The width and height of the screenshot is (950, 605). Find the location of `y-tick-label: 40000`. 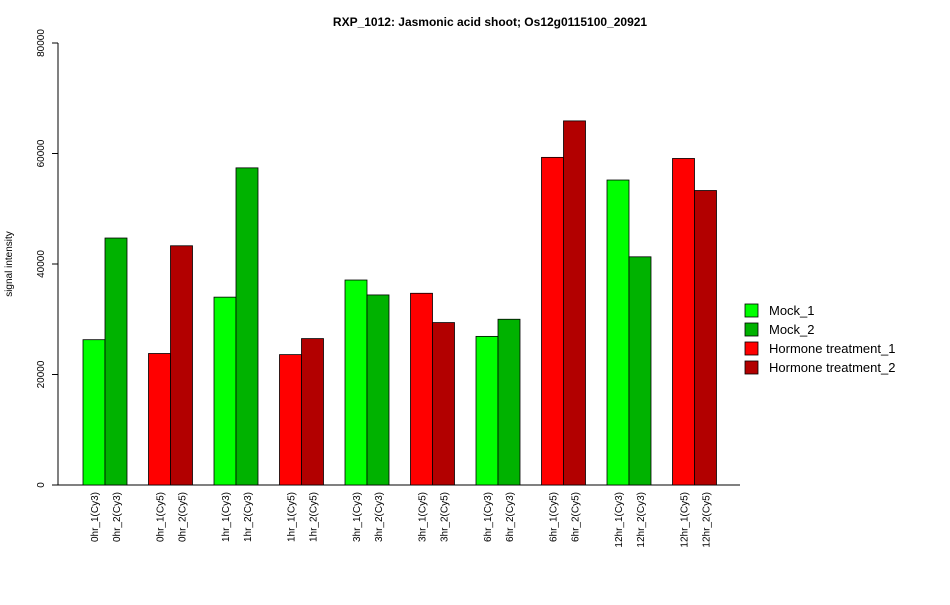

y-tick-label: 40000 is located at coordinates (41, 264).